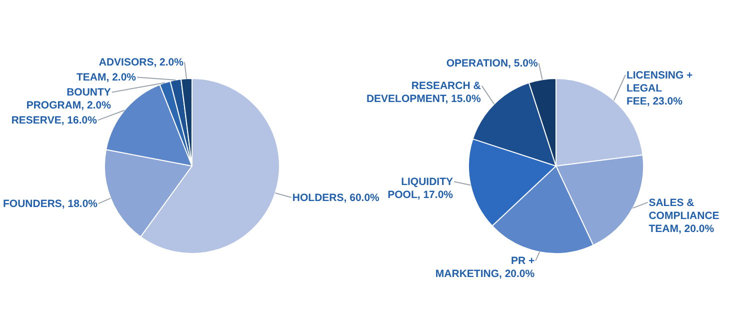  I want to click on slice-label: PR + MARKETING, 20.0%, so click(485, 267).